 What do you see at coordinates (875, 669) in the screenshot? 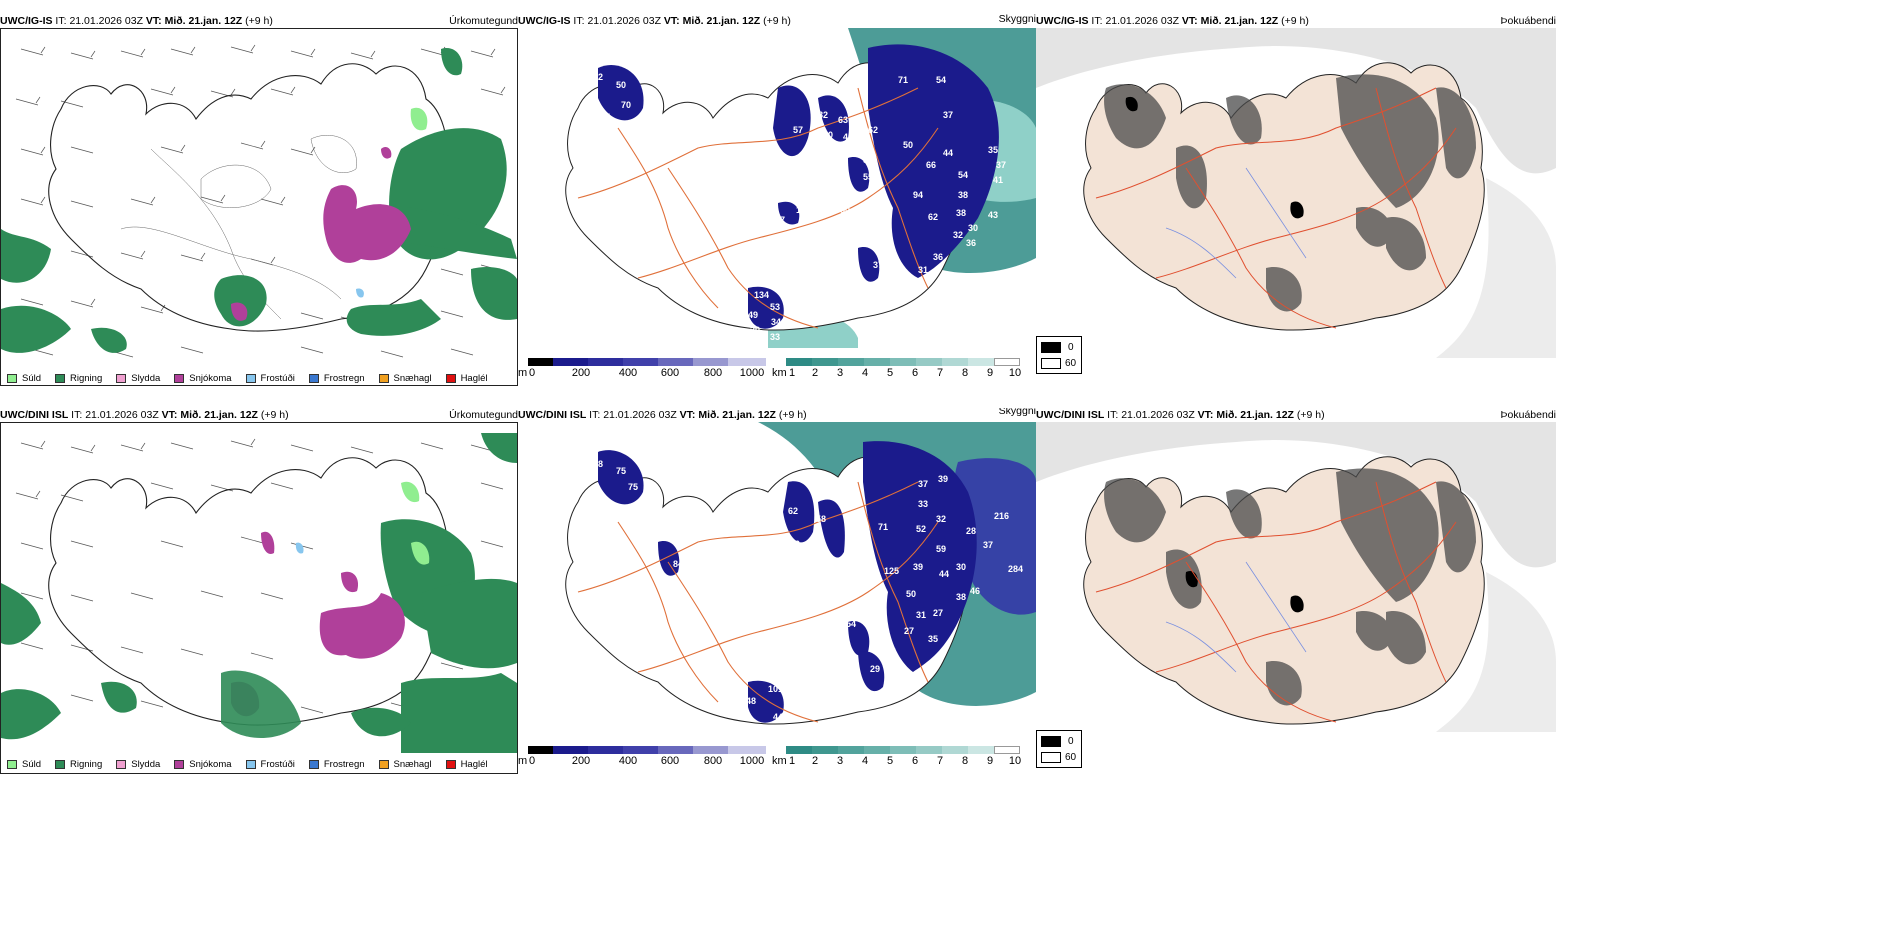
I see `cloud-number: 29` at bounding box center [875, 669].